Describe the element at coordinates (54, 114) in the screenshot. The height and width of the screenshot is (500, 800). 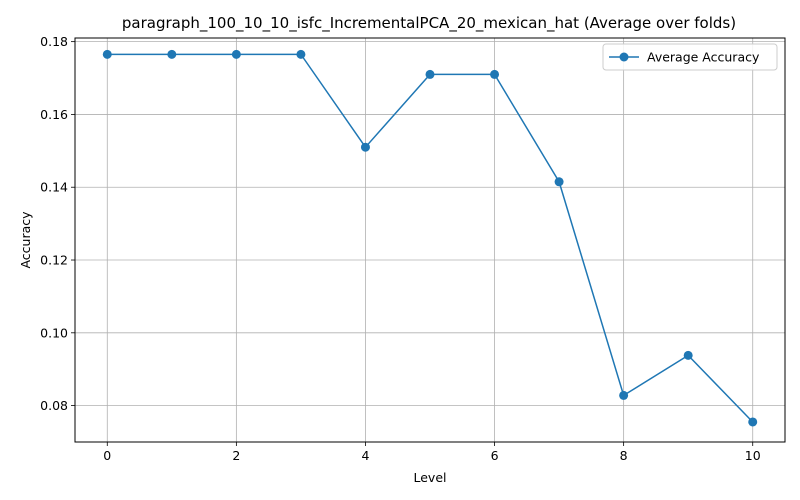
I see `y-tick-label: 0.16` at that location.